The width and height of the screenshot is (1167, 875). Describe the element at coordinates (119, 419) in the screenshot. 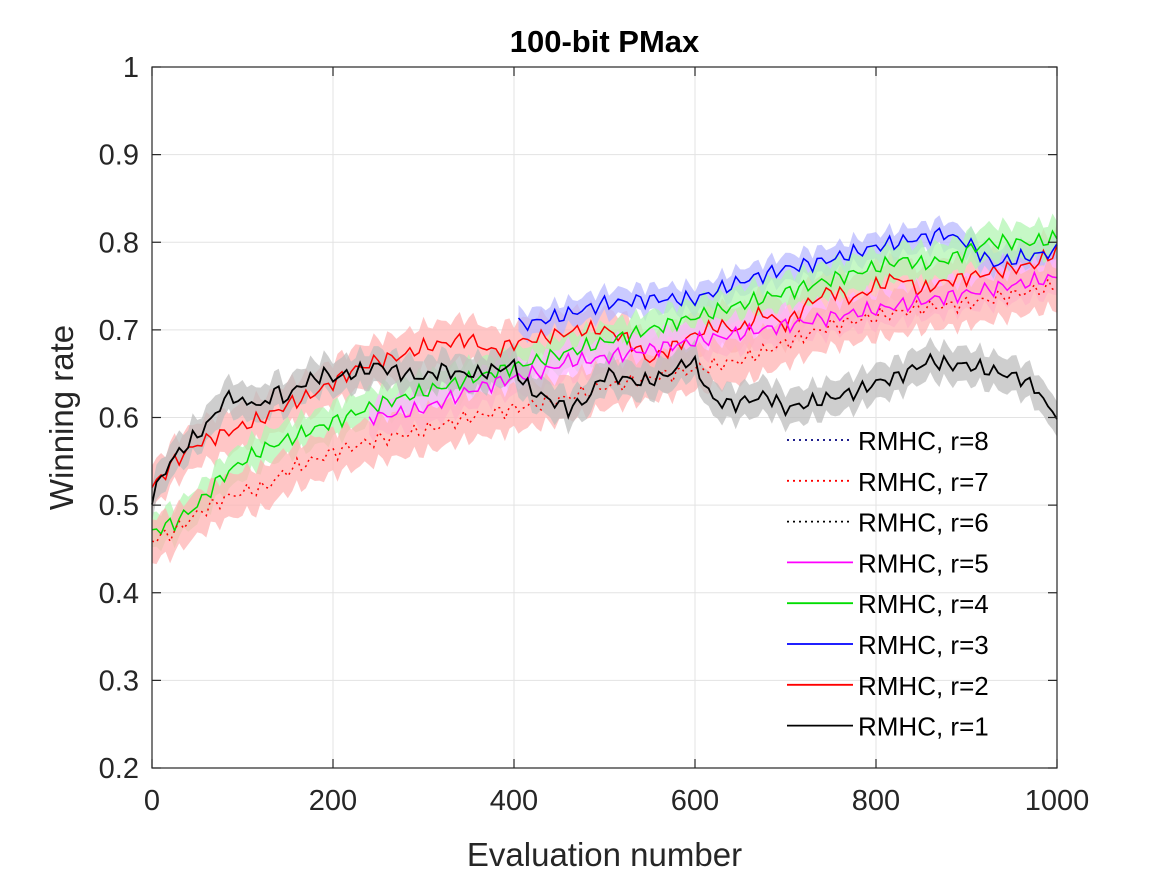

I see `y-tick-label: 0.6` at that location.